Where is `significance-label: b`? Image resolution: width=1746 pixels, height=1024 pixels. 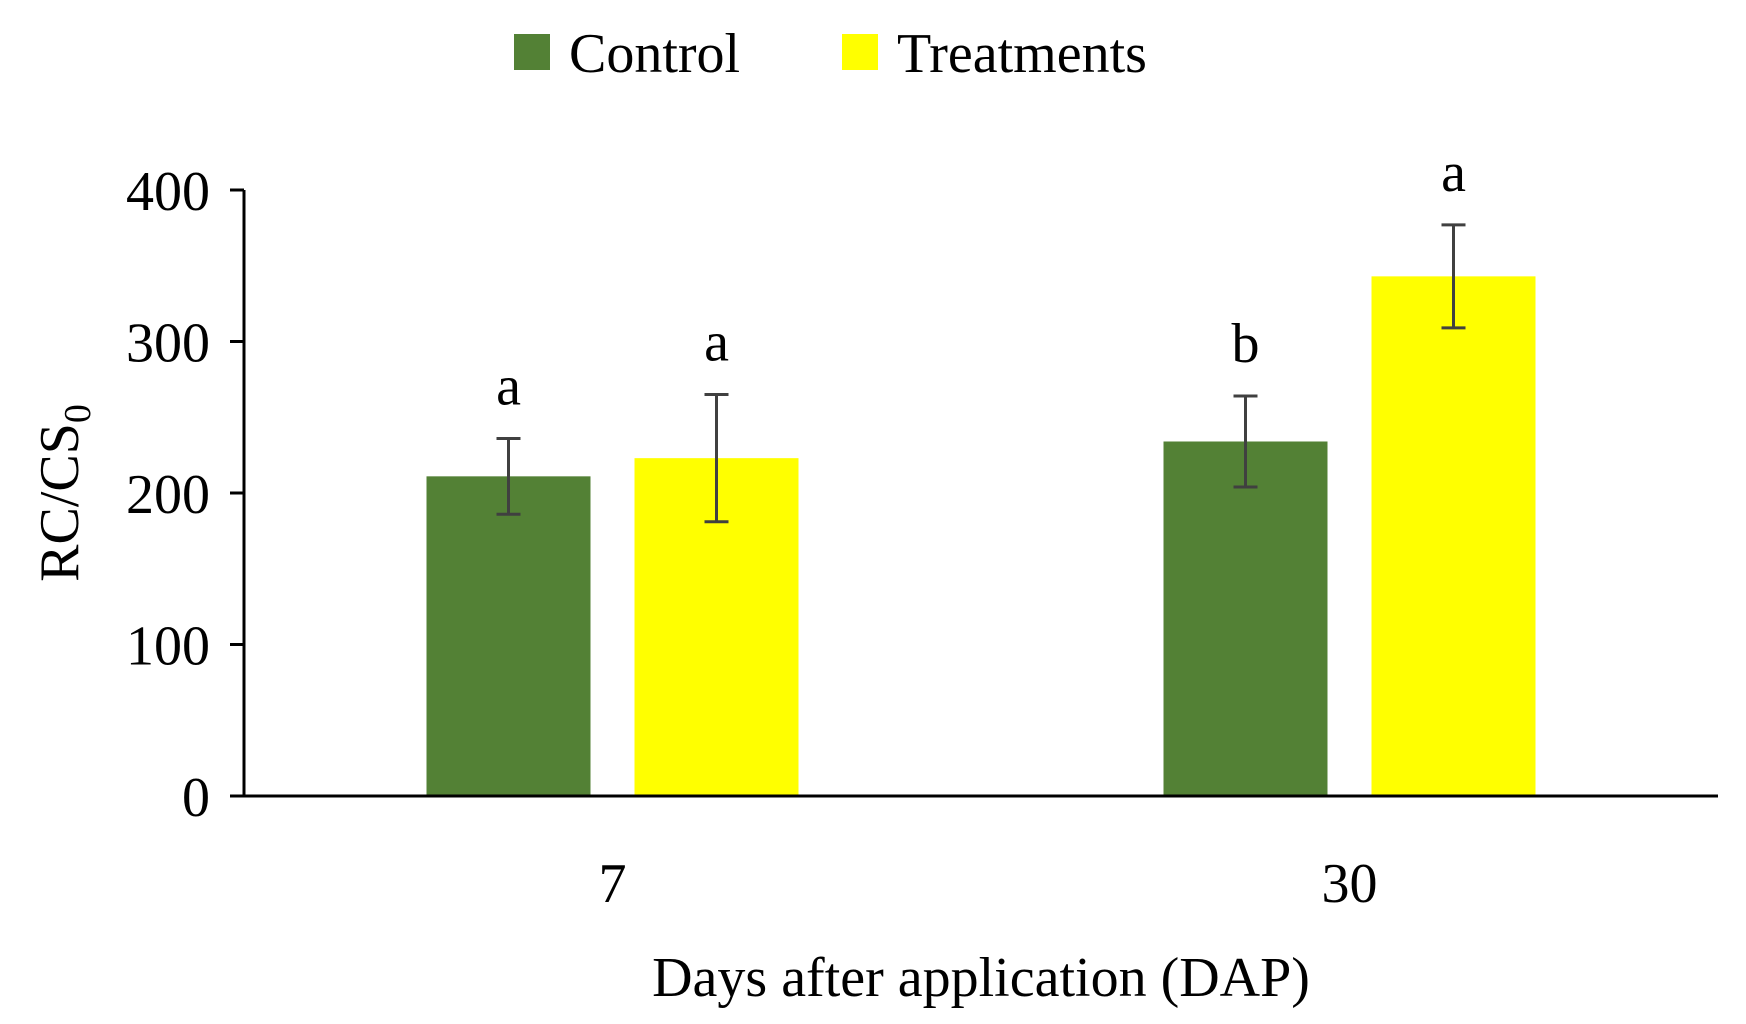
significance-label: b is located at coordinates (1246, 344).